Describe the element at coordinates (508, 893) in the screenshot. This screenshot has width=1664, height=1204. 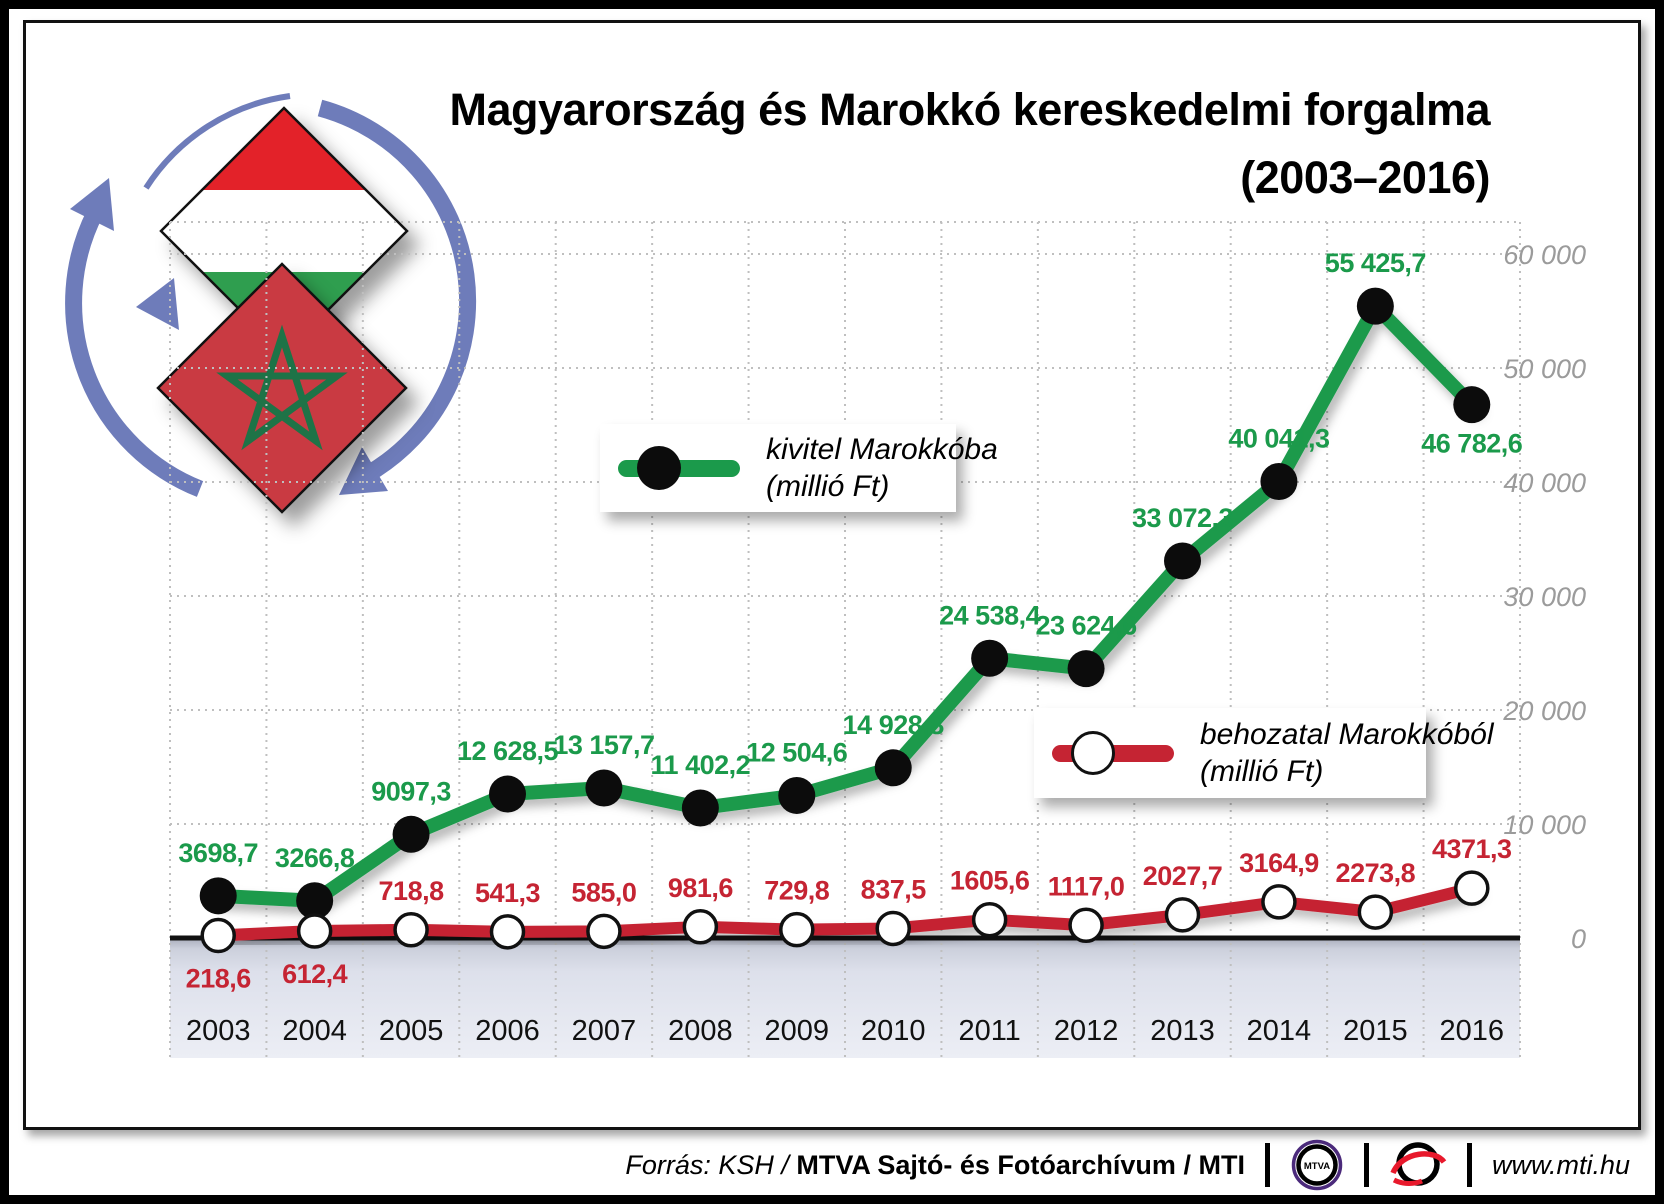
I see `import-value-label: 541,3` at that location.